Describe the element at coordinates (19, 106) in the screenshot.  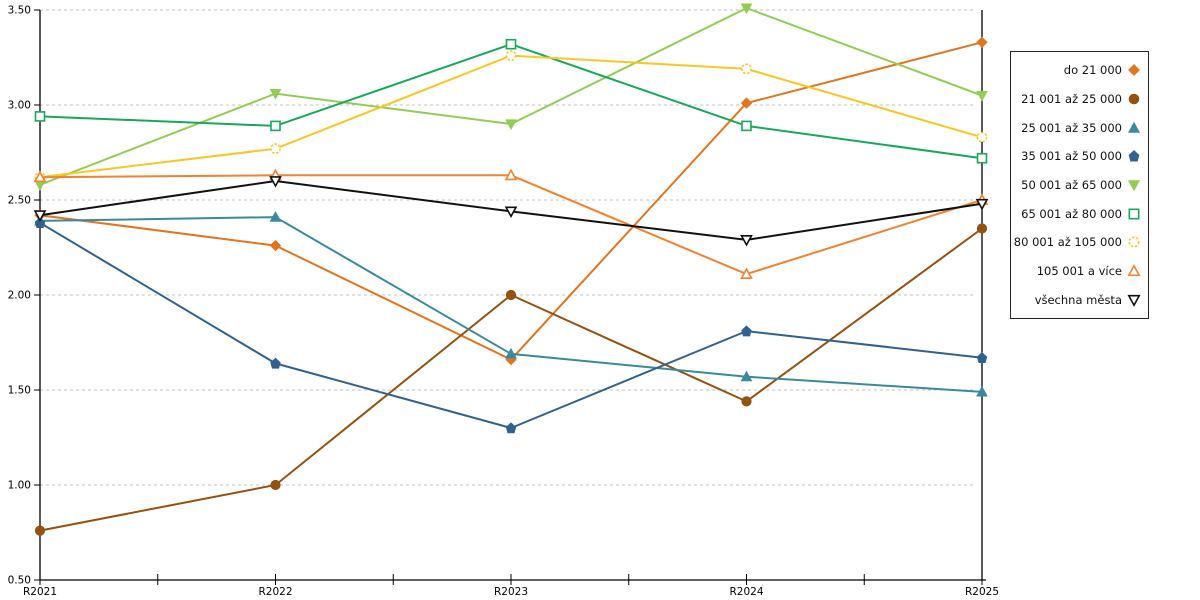
I see `y-tick-label: 3.00` at that location.